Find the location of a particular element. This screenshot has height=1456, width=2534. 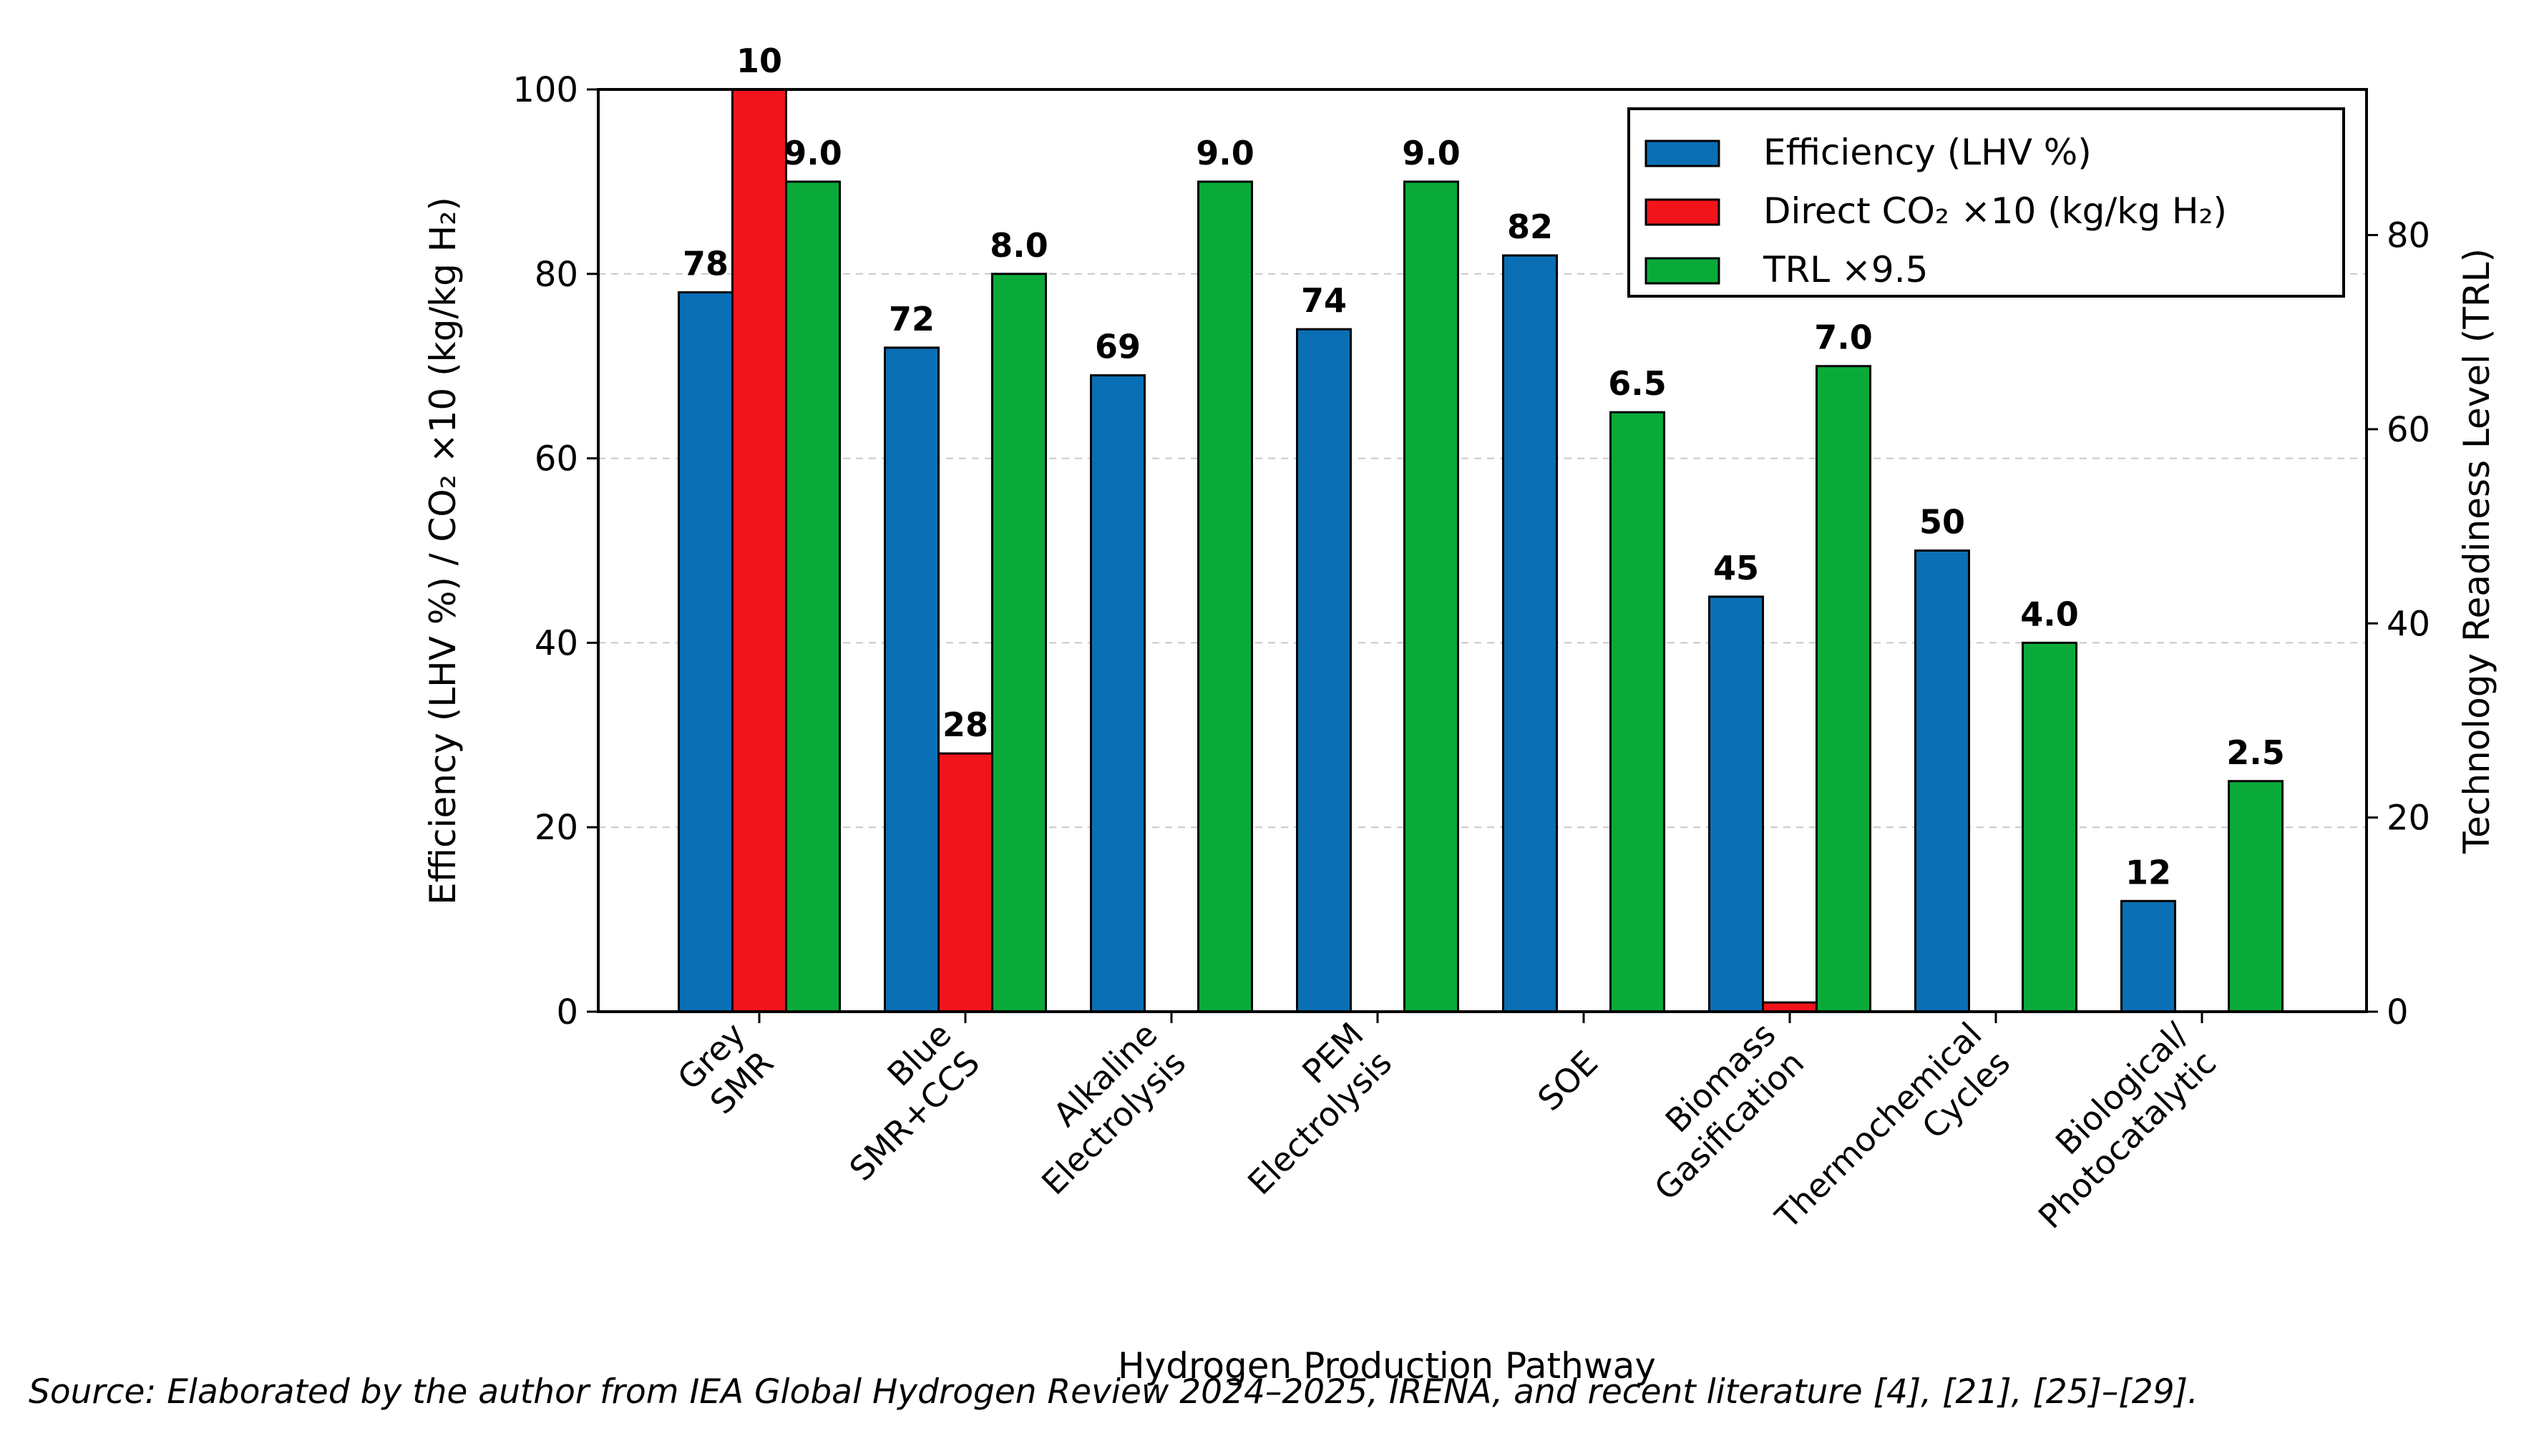

y2-tick-label: 80 is located at coordinates (2408, 236).